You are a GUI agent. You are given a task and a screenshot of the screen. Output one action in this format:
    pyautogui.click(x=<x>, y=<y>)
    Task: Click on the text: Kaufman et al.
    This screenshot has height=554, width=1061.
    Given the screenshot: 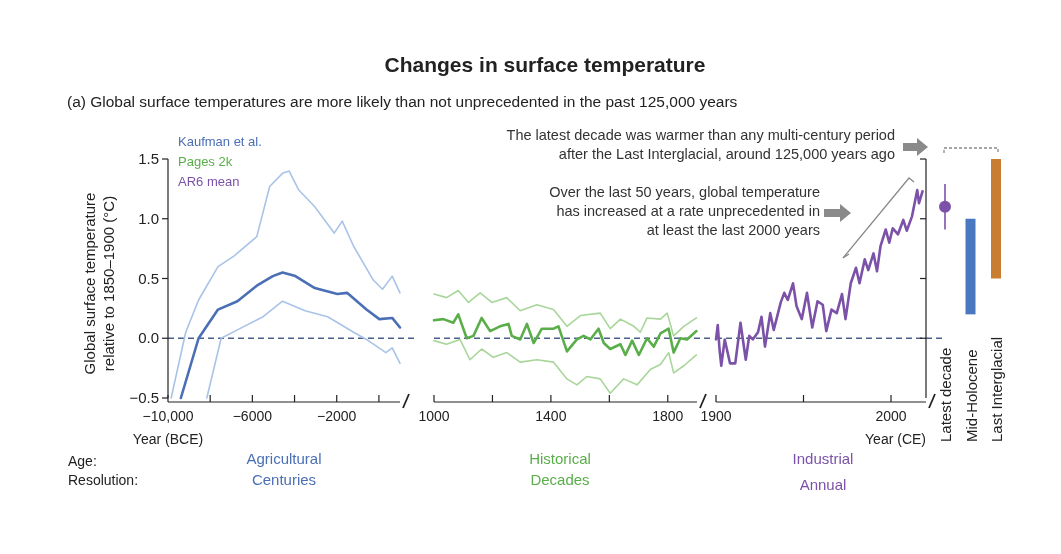 What is the action you would take?
    pyautogui.click(x=220, y=141)
    